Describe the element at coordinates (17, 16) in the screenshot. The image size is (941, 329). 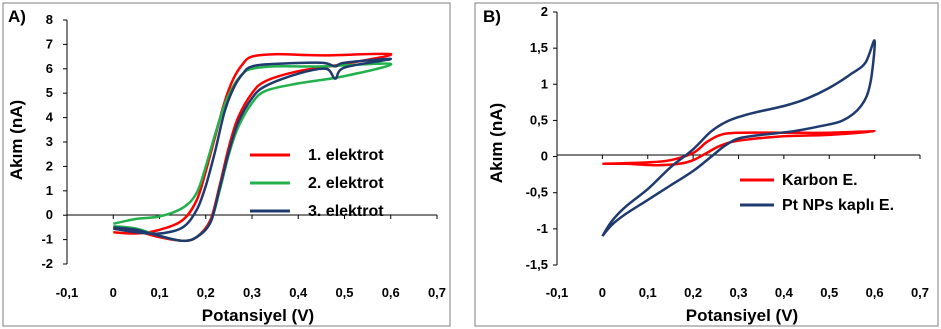
I see `panel-label-a: A)` at that location.